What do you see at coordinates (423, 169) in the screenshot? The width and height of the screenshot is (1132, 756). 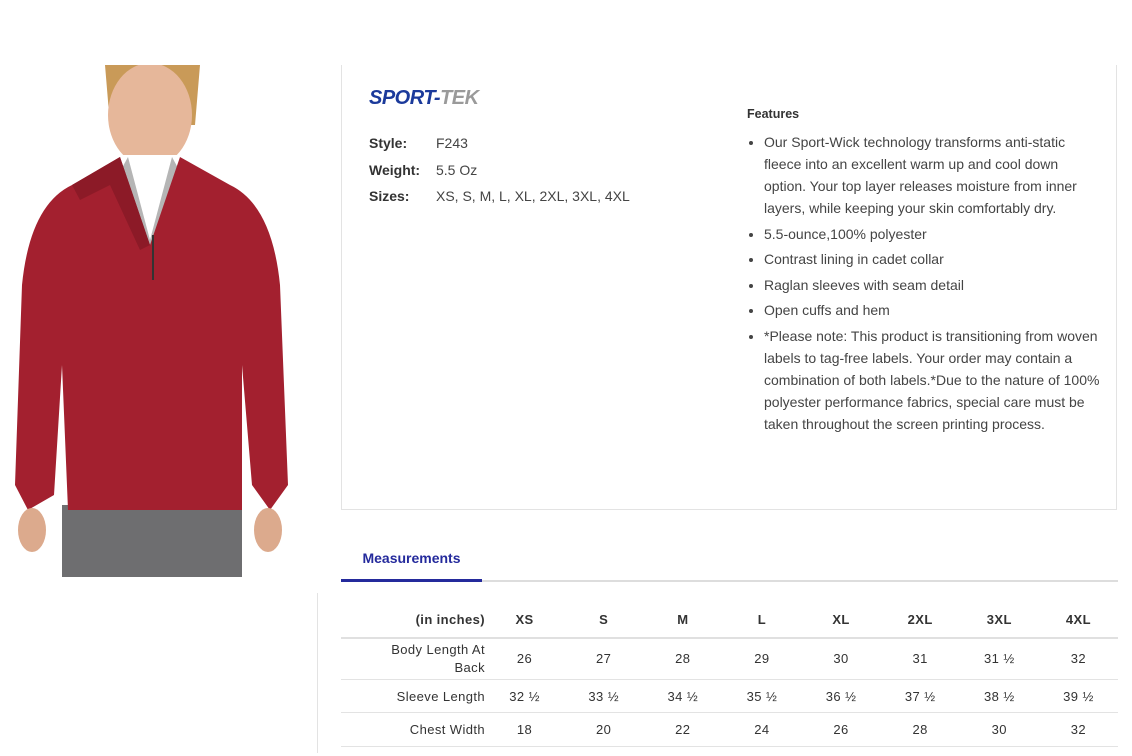 I see `spec-weight: Weight: 5.5 Oz` at bounding box center [423, 169].